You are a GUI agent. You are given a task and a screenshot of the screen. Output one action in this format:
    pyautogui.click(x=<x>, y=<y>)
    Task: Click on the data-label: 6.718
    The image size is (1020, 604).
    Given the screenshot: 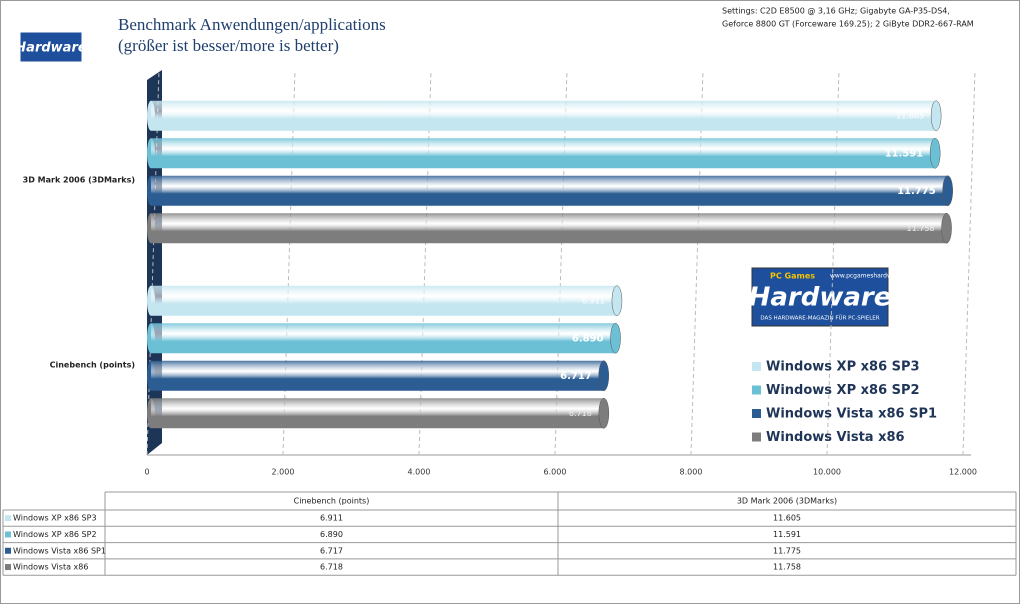 What is the action you would take?
    pyautogui.click(x=580, y=413)
    